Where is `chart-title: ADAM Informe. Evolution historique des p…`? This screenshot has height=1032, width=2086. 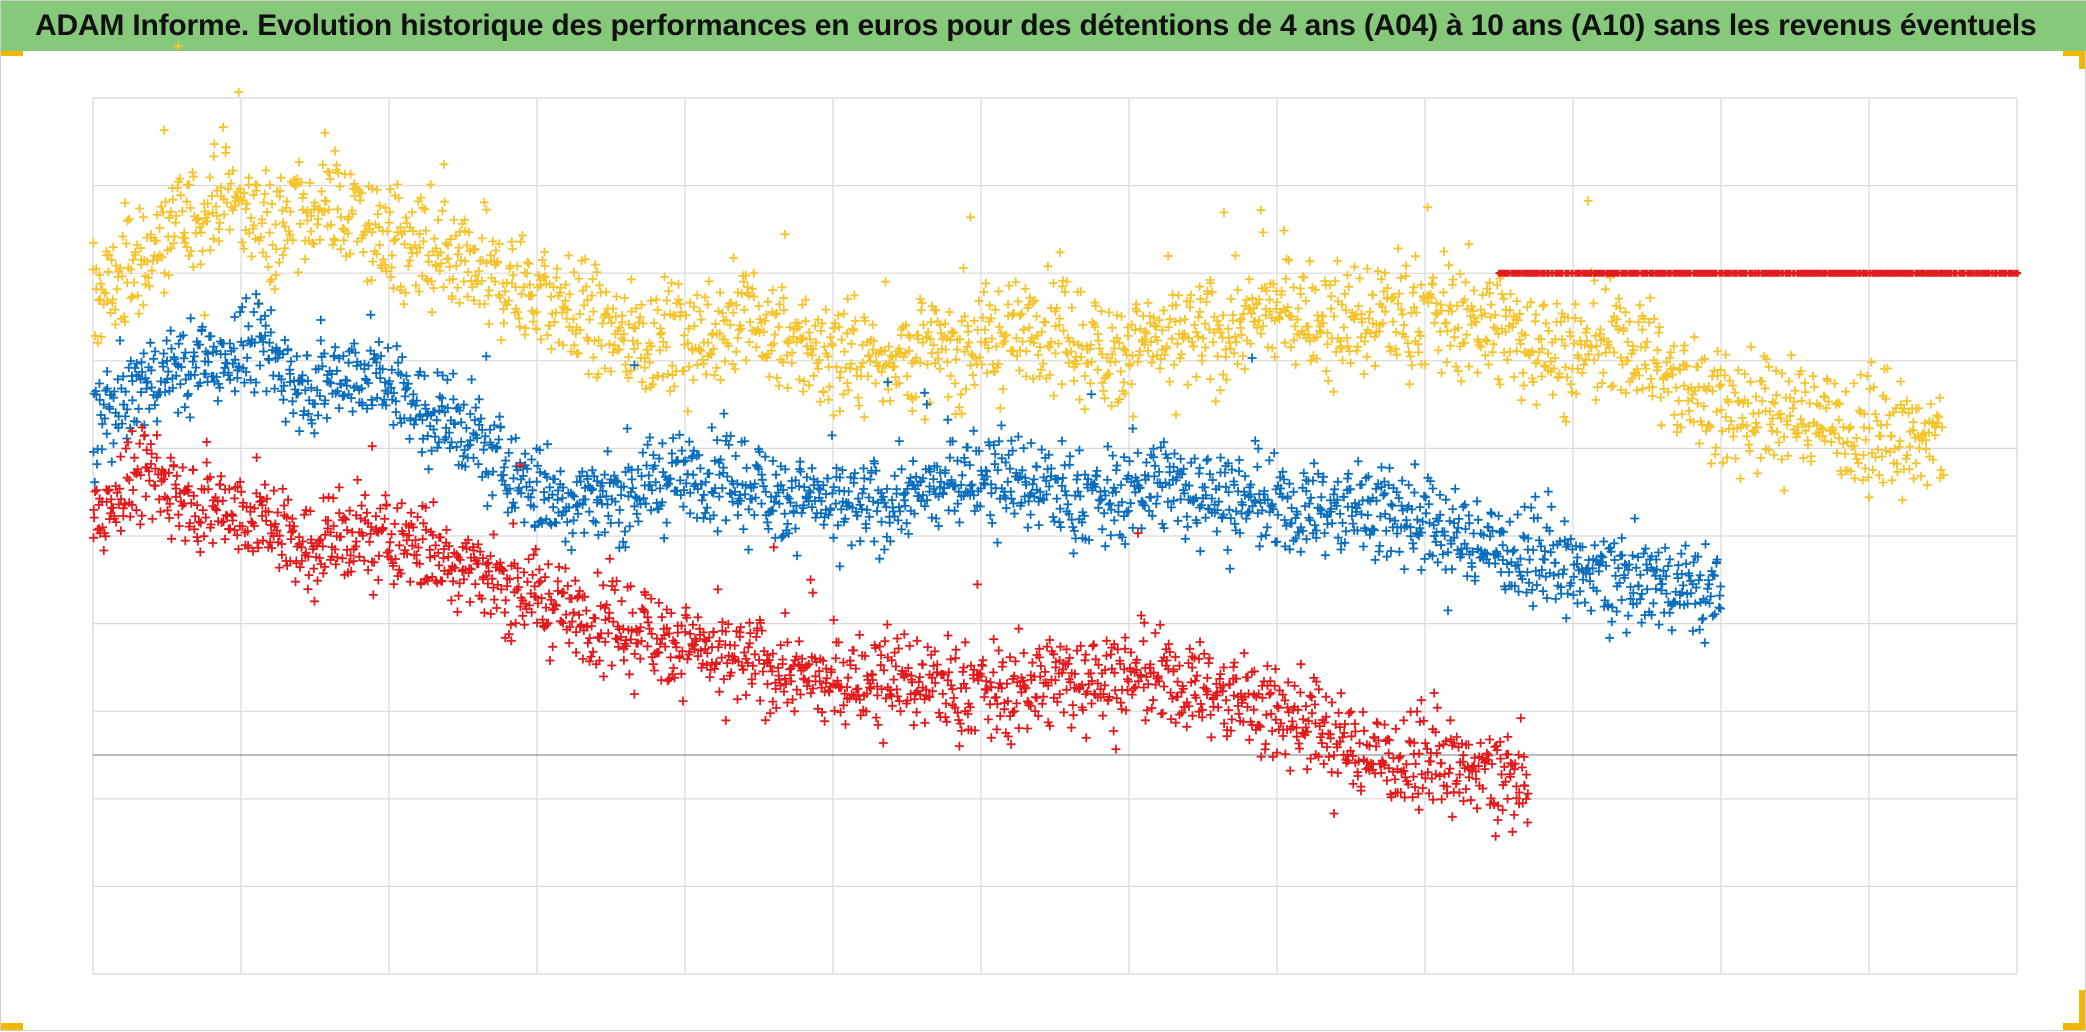 chart-title: ADAM Informe. Evolution historique des p… is located at coordinates (1036, 25).